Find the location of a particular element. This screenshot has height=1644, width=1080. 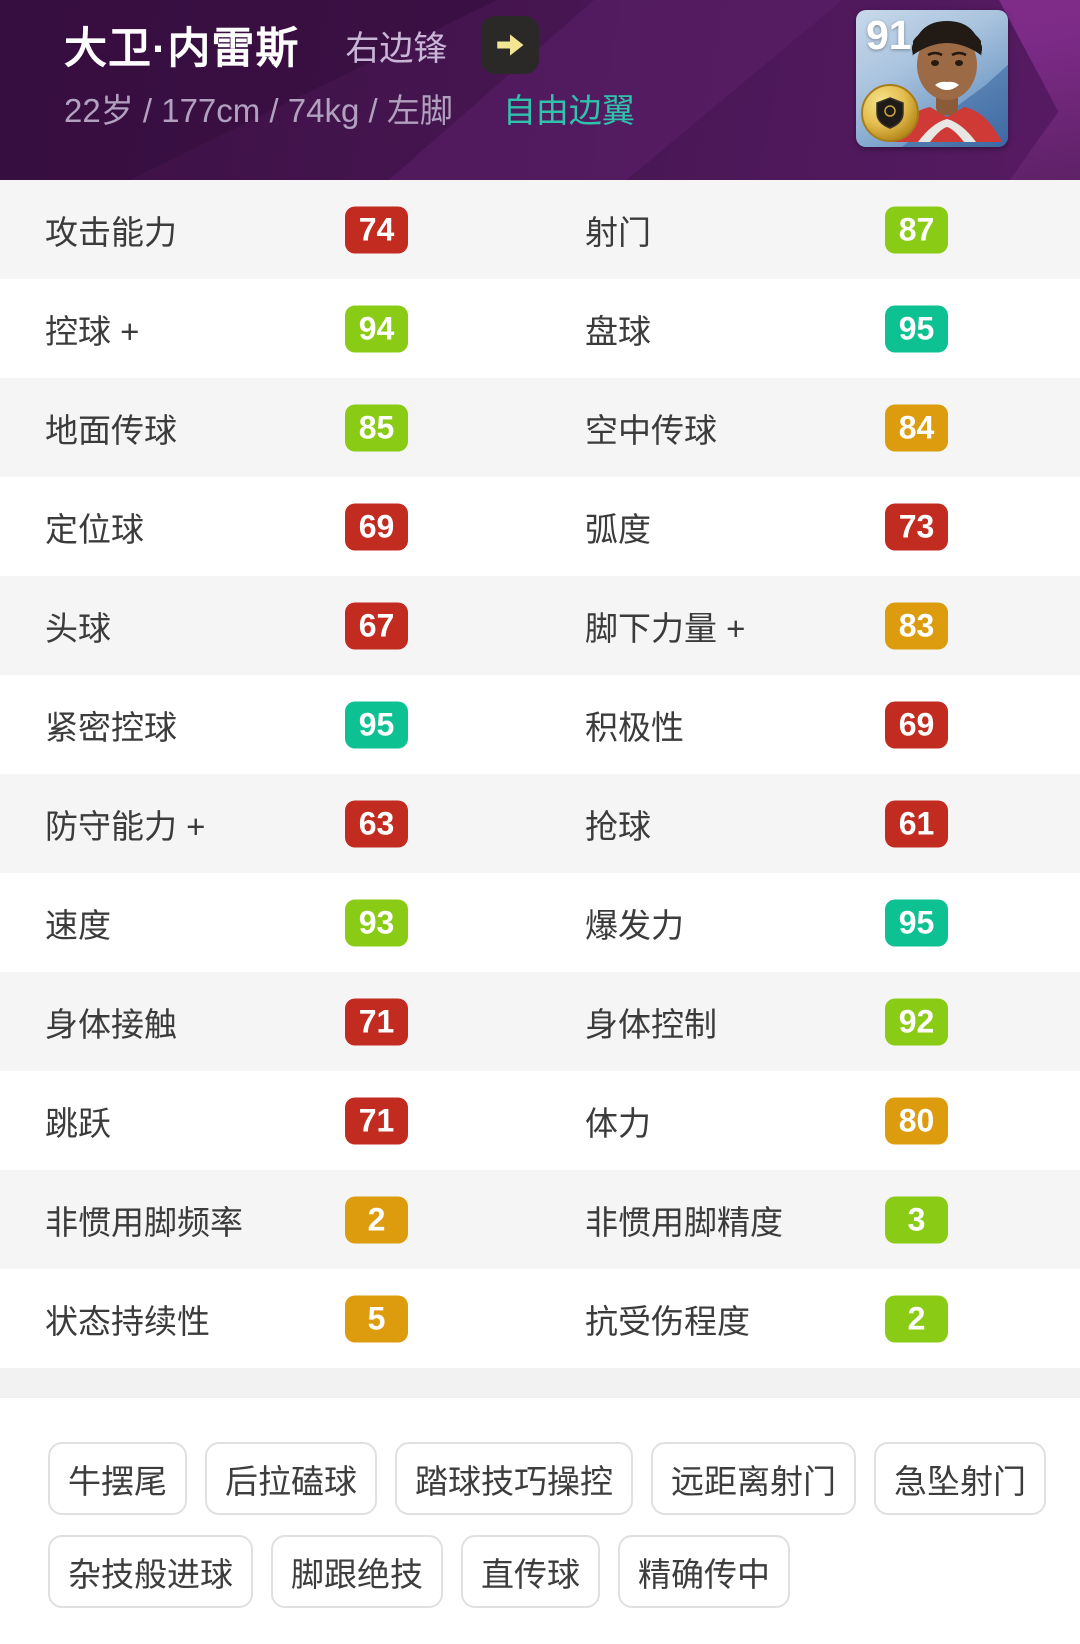

stats-row: 身体接触 71 身体控制 92 is located at coordinates (540, 1021).